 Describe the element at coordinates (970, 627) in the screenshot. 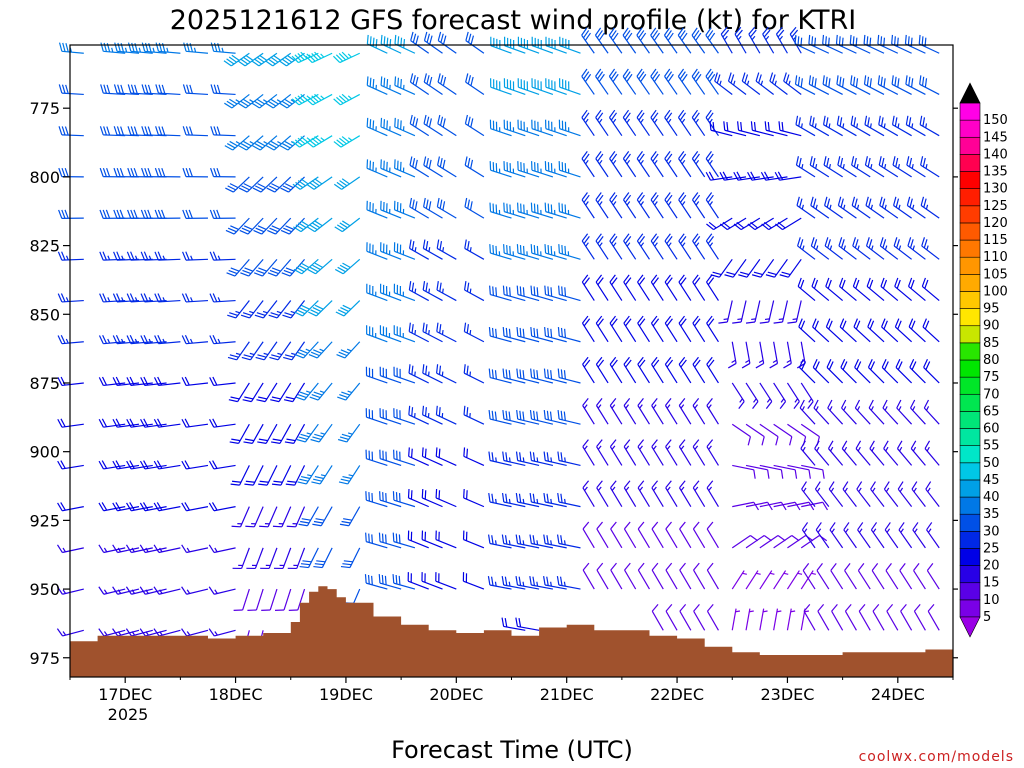

I see `colorbar-underflow-arrow` at that location.